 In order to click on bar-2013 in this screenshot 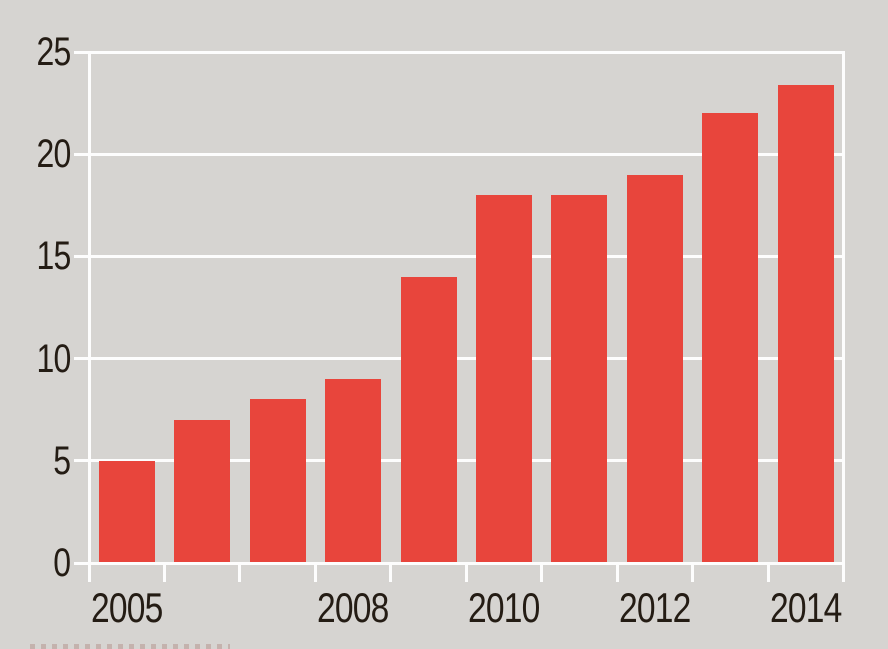, I will do `click(730, 338)`.